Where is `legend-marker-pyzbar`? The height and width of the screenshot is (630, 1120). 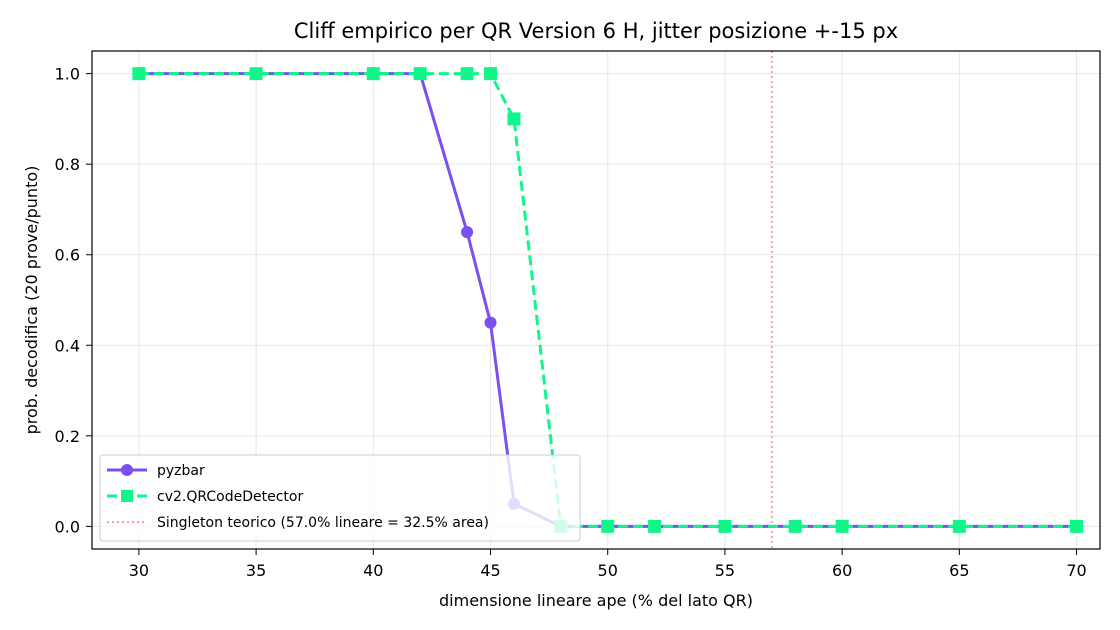 legend-marker-pyzbar is located at coordinates (127, 470).